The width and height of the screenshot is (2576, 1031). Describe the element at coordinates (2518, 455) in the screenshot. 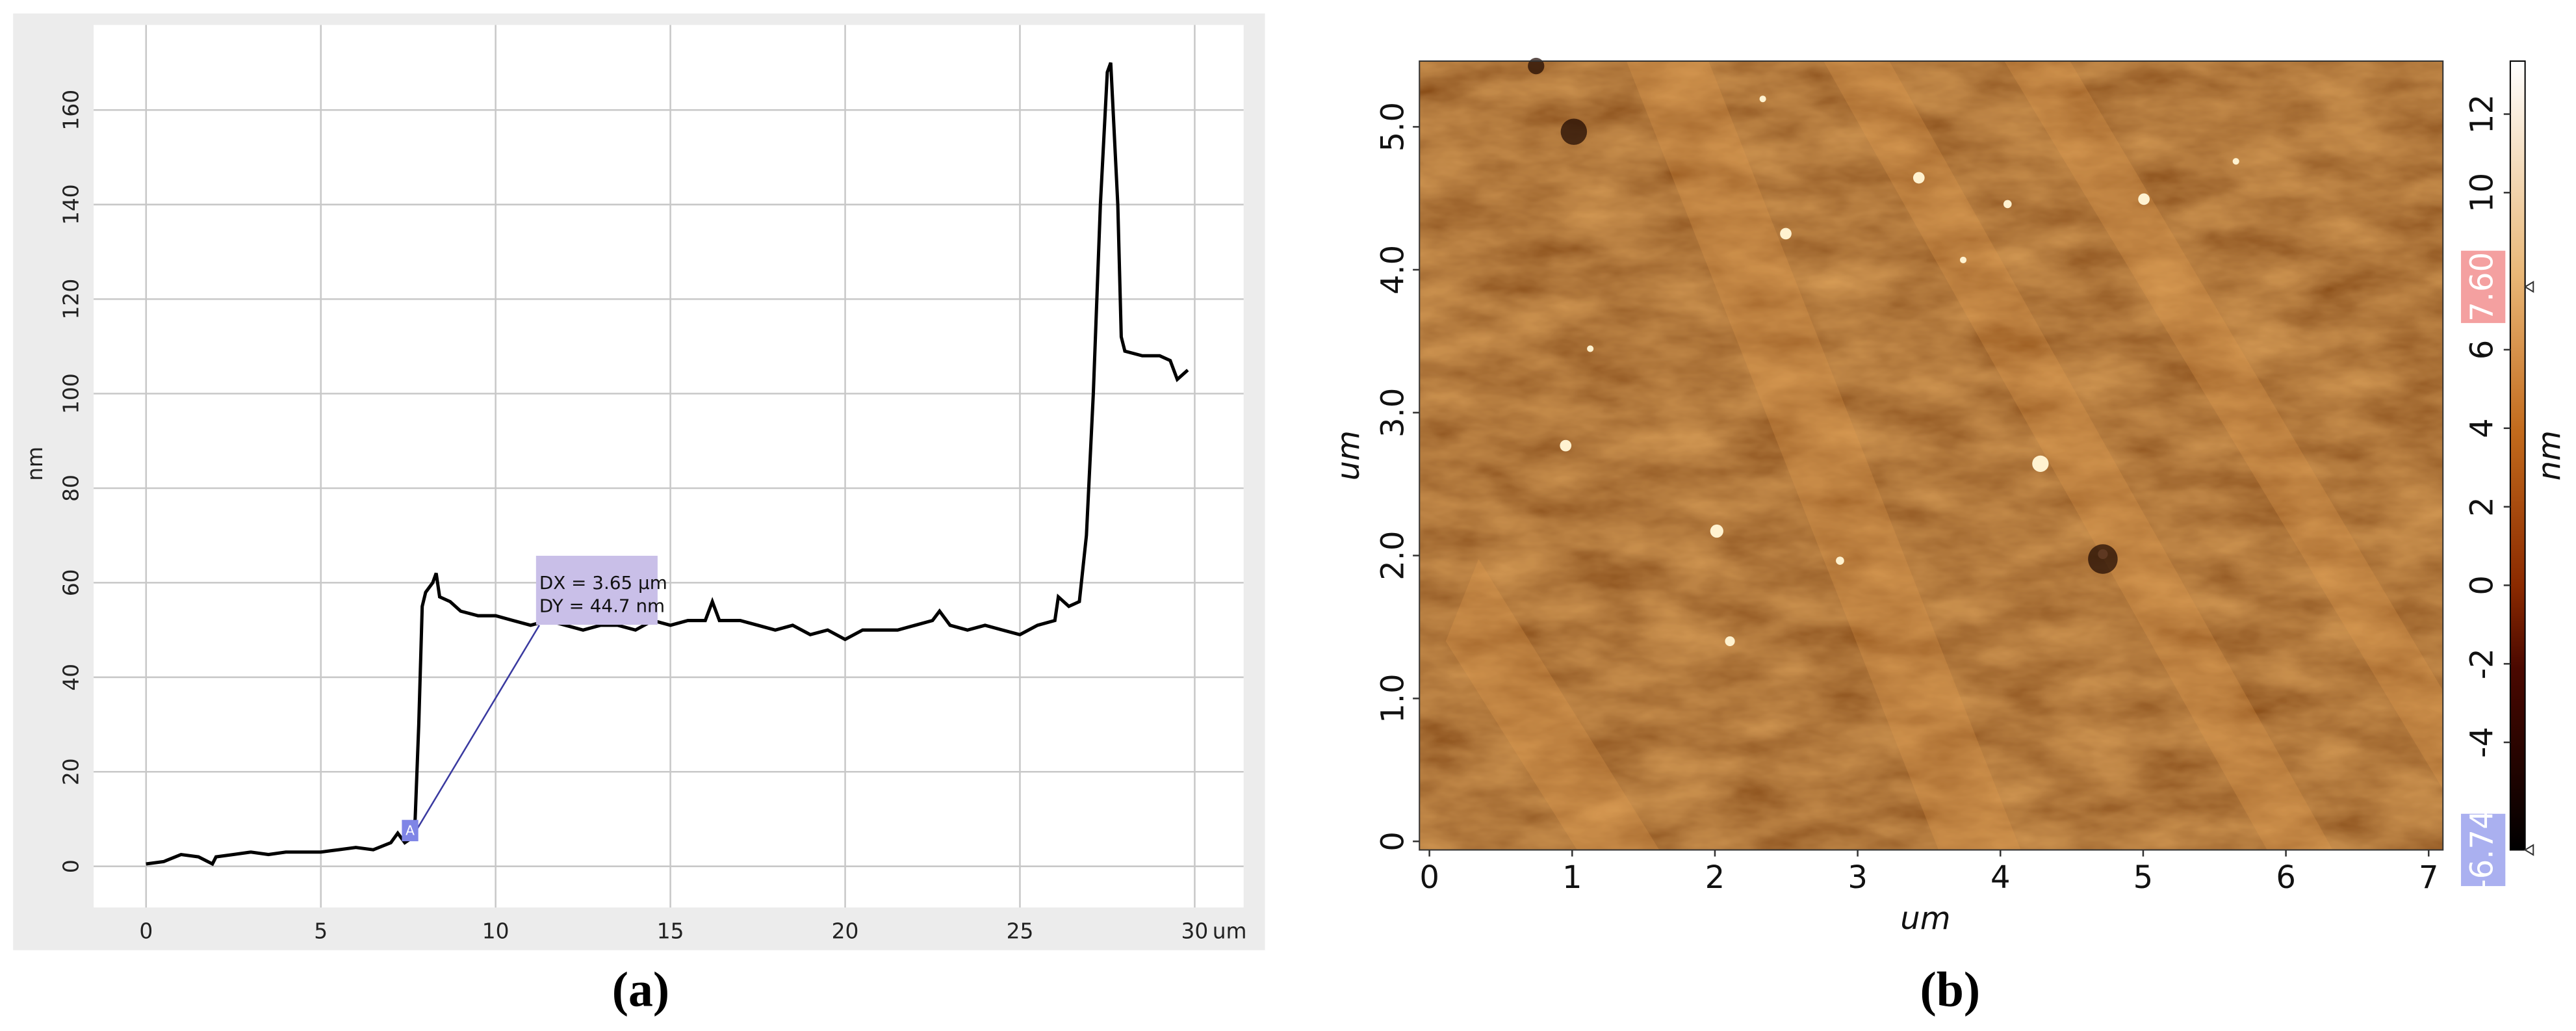

I see `colorbar` at that location.